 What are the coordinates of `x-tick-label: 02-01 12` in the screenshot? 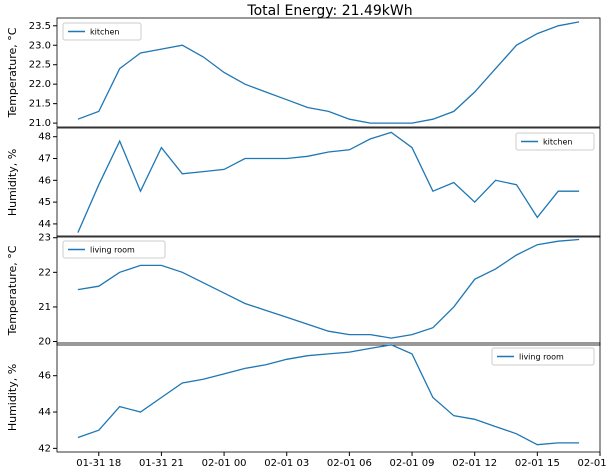 It's located at (474, 463).